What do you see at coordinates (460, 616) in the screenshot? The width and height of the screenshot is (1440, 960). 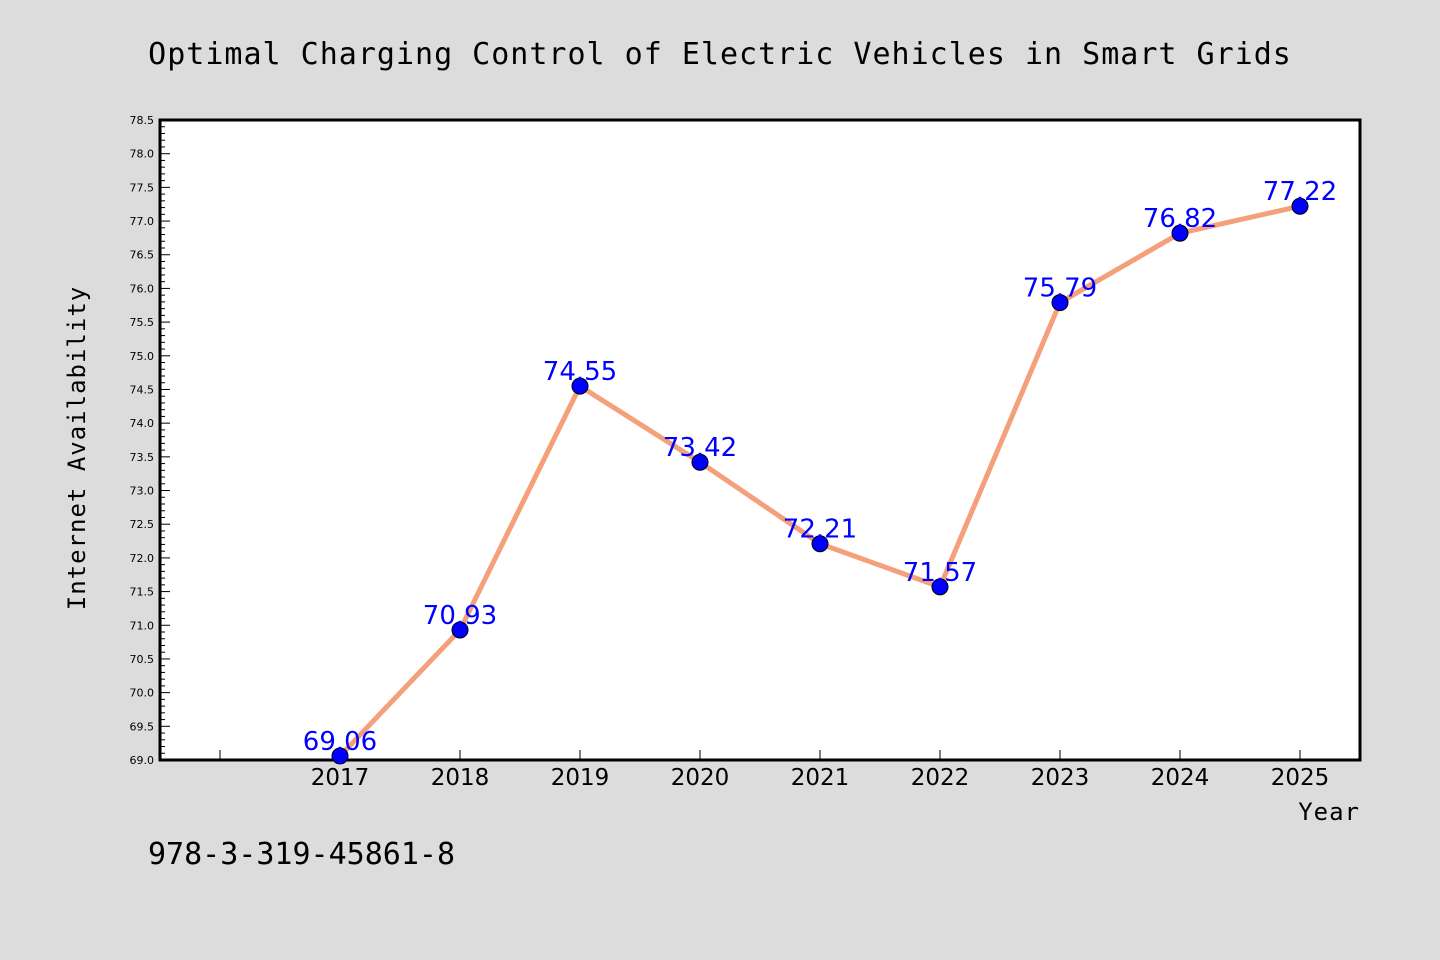 I see `data-label: 70.93` at bounding box center [460, 616].